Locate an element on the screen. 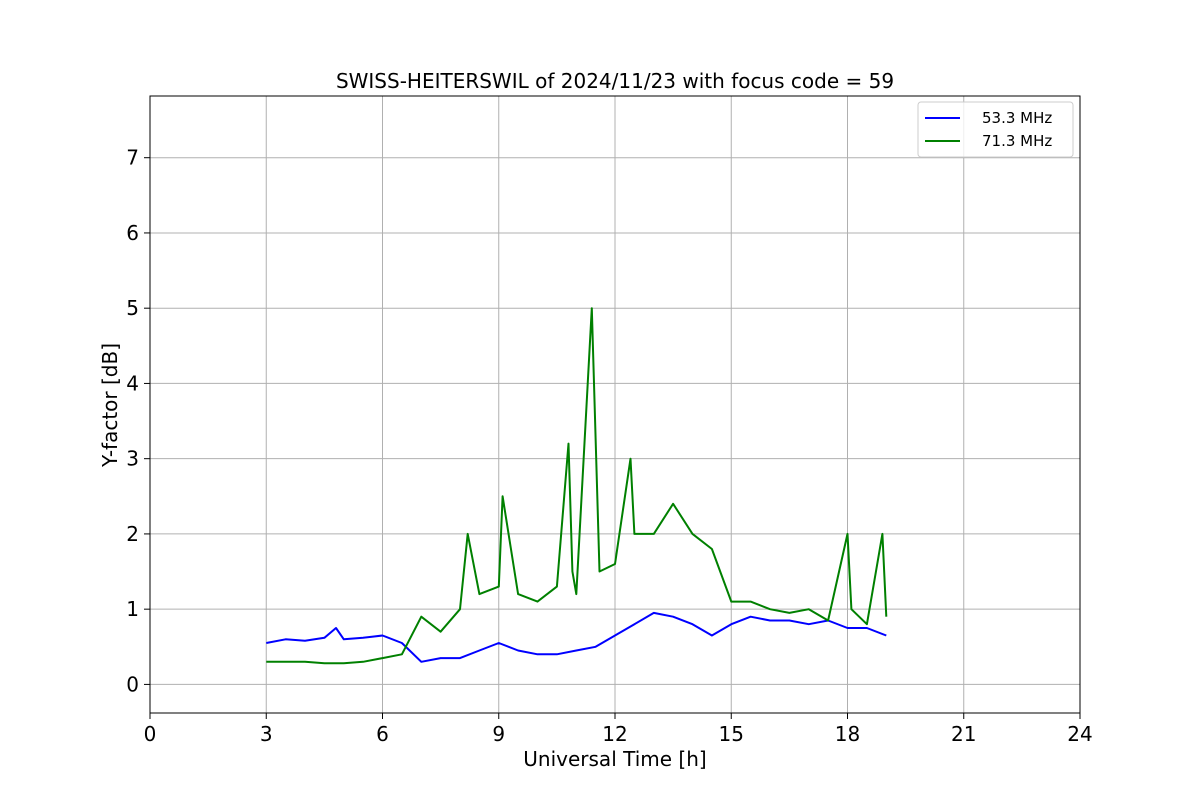 This screenshot has width=1200, height=800. x-tick-label: 3 is located at coordinates (266, 734).